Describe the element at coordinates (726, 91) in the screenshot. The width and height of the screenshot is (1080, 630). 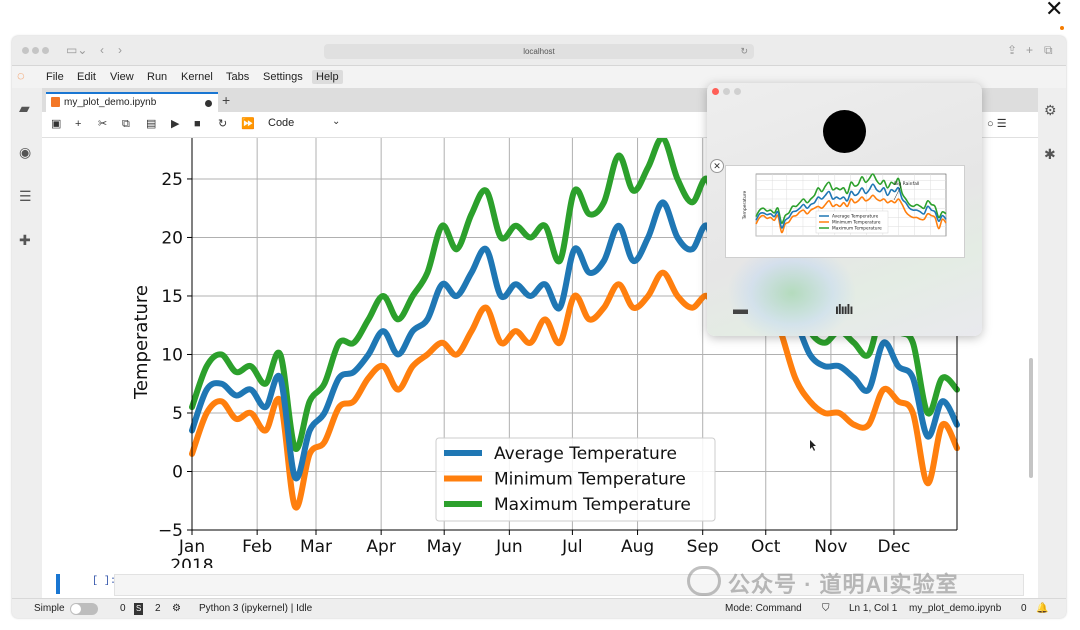
I see `popup-minimize-button` at that location.